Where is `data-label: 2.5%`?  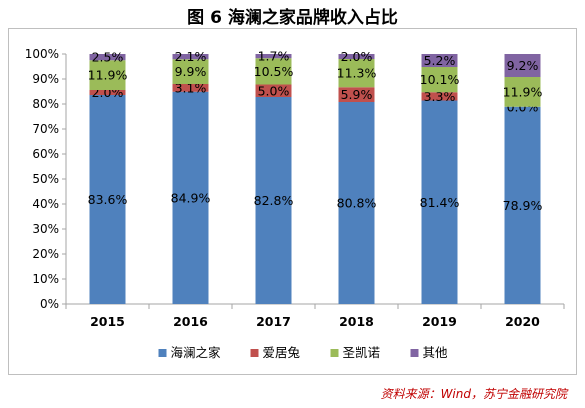
data-label: 2.5% is located at coordinates (108, 57).